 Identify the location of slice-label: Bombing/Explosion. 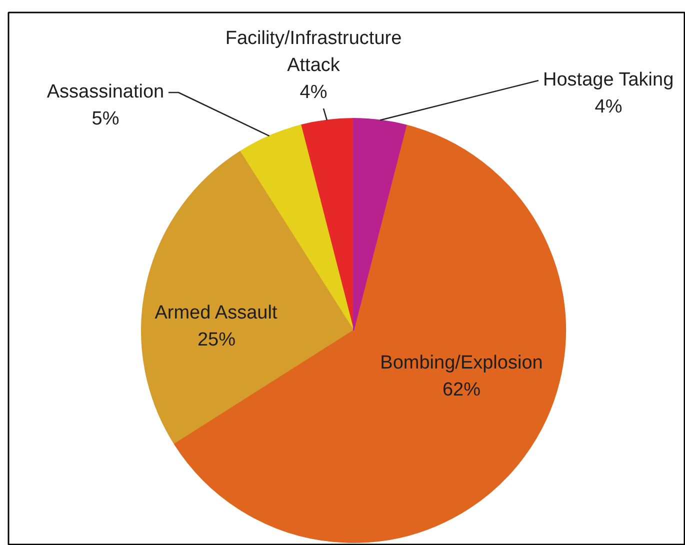
(461, 363).